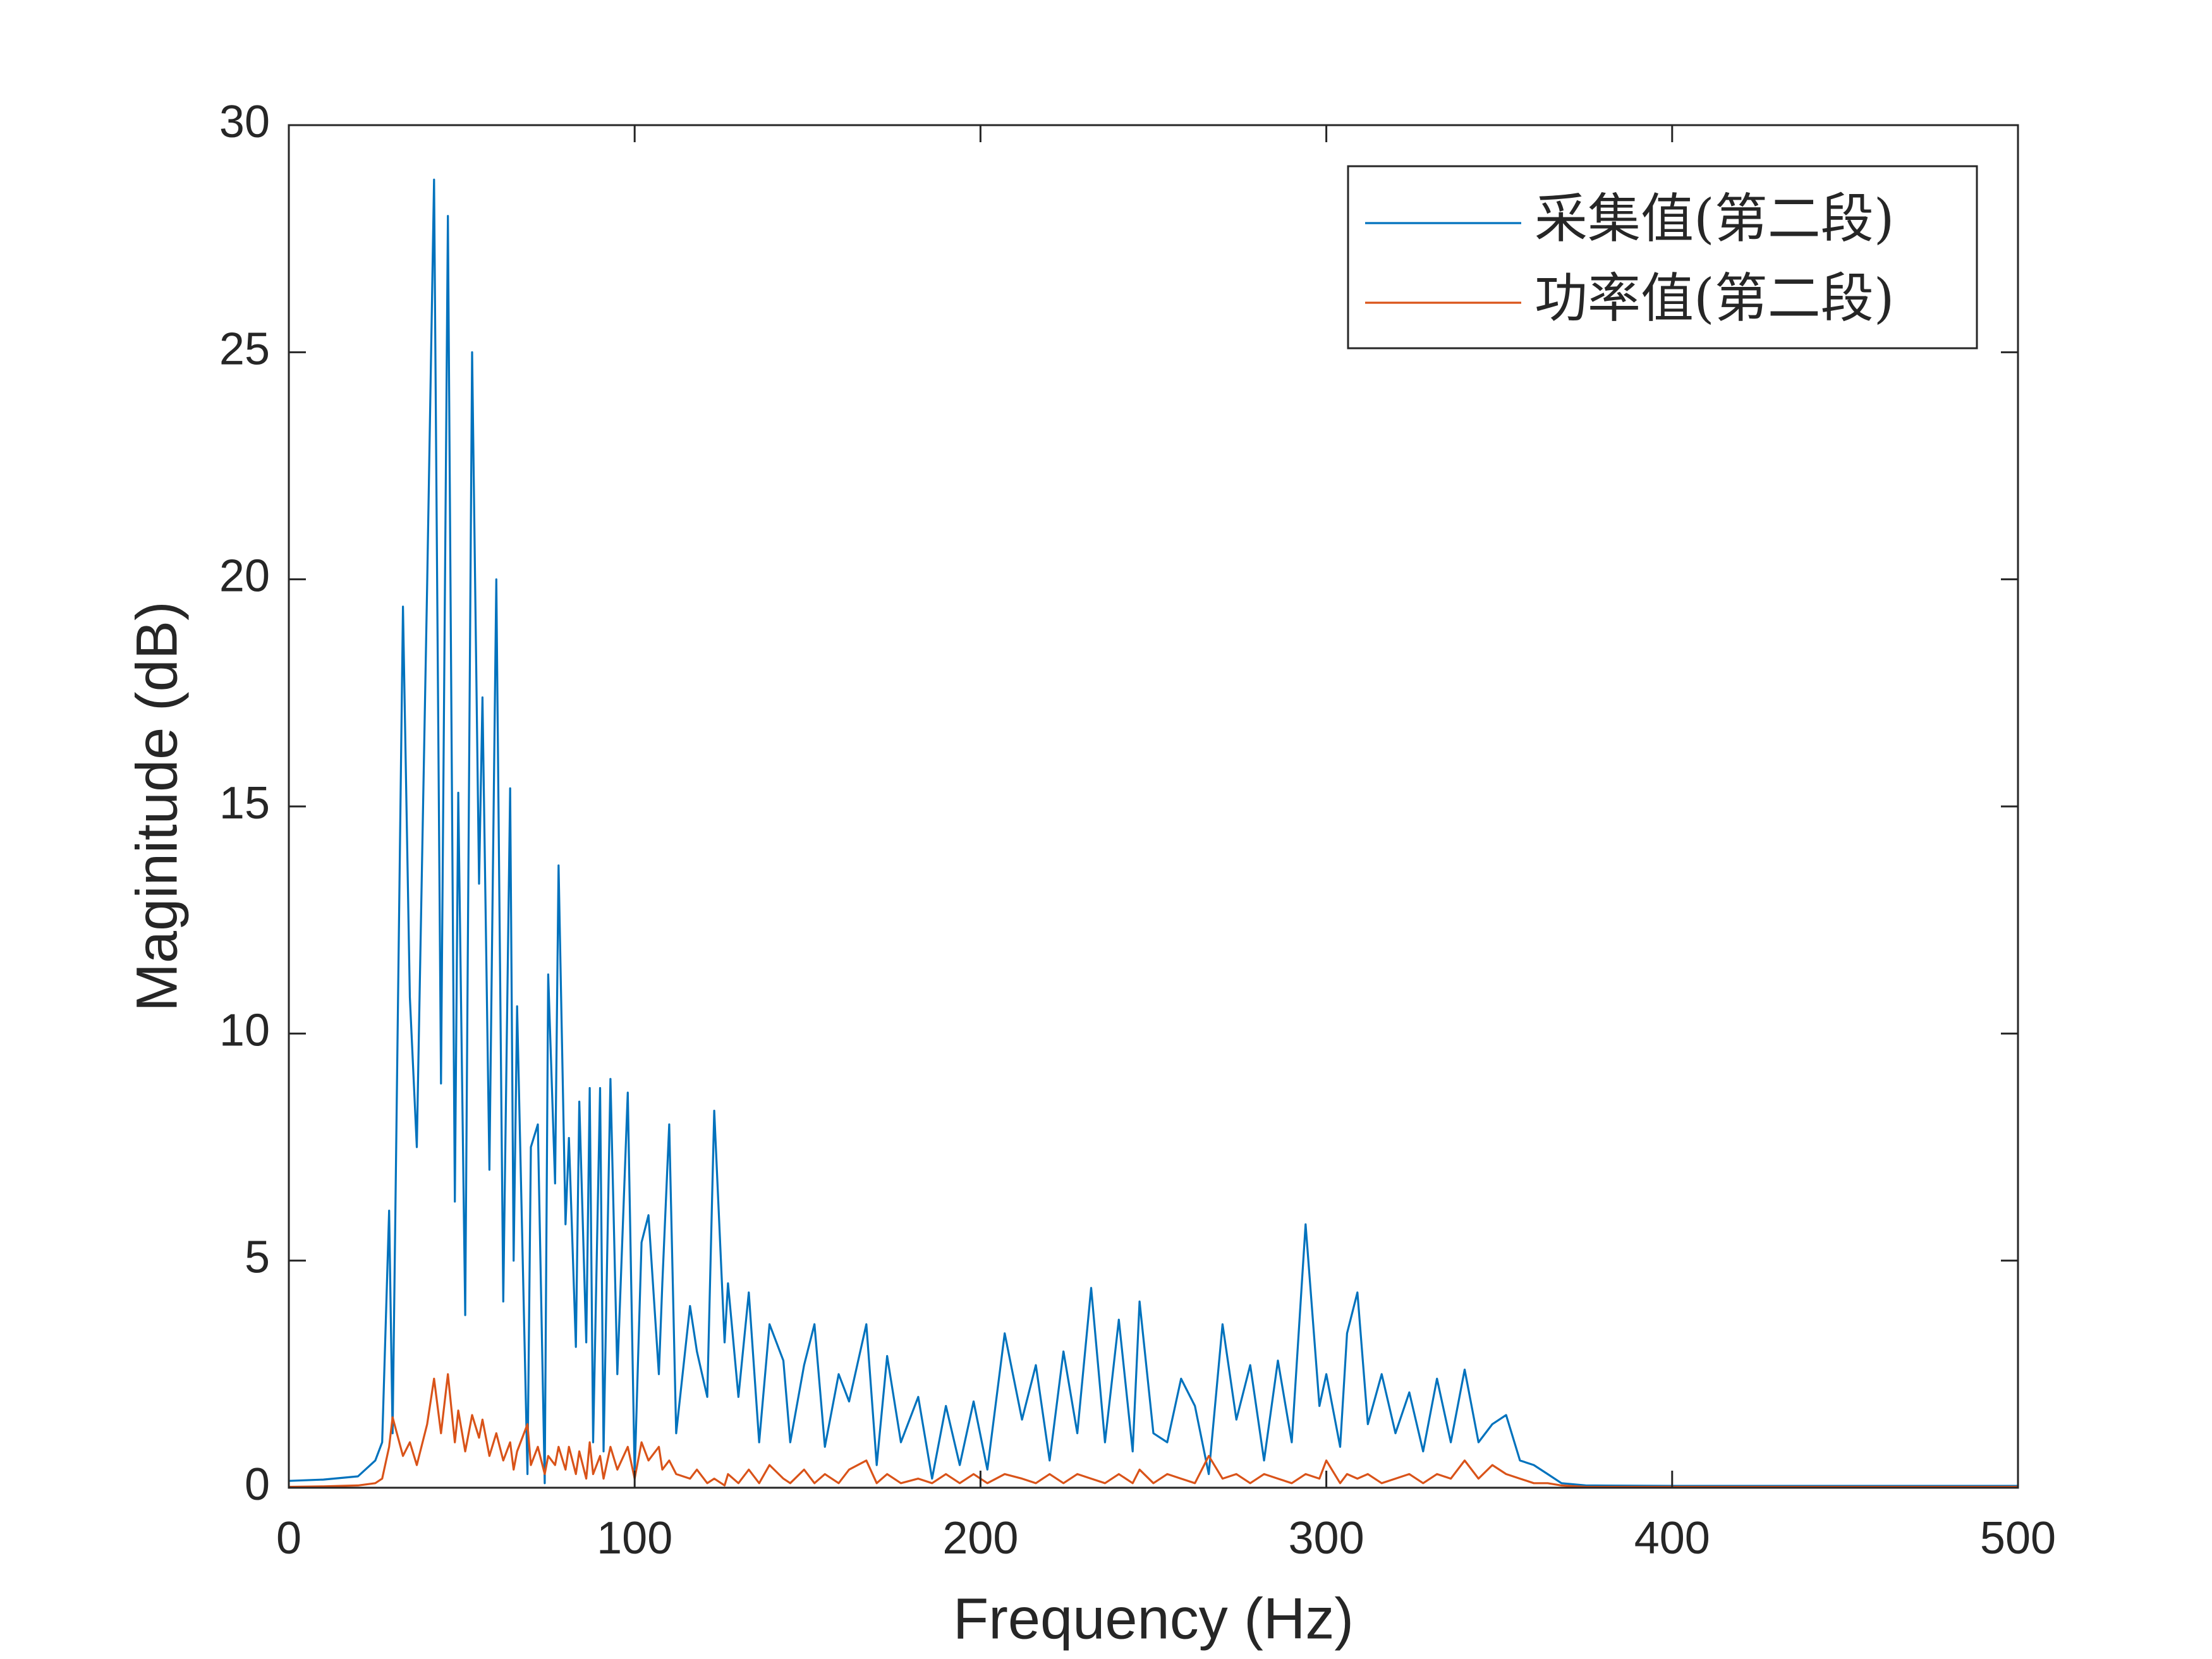 This screenshot has height=1659, width=2212. Describe the element at coordinates (244, 803) in the screenshot. I see `y-tick-label: 15` at that location.